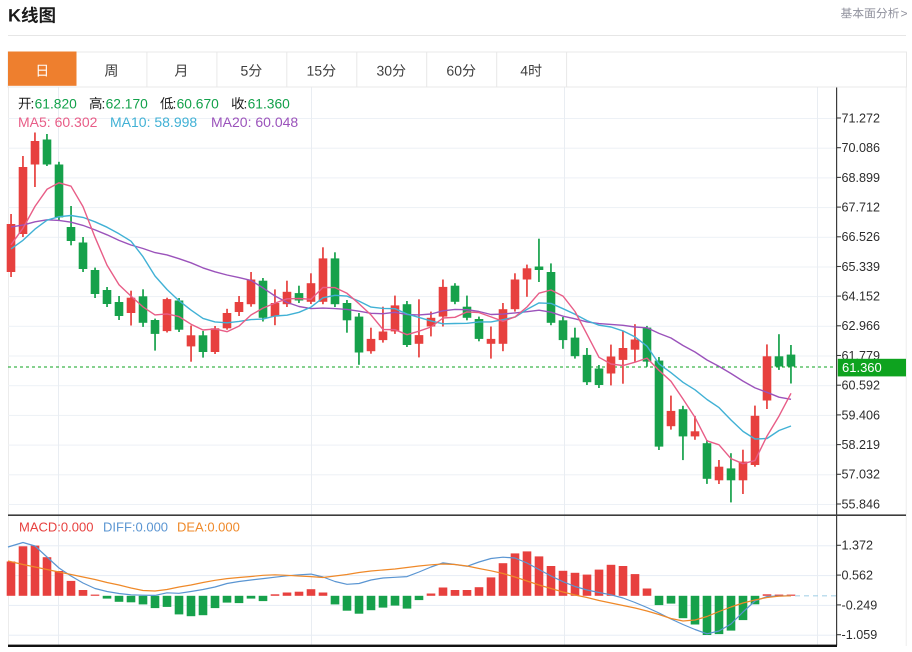 This screenshot has height=652, width=912. What do you see at coordinates (861, 148) in the screenshot?
I see `svg-text: 70.086` at bounding box center [861, 148].